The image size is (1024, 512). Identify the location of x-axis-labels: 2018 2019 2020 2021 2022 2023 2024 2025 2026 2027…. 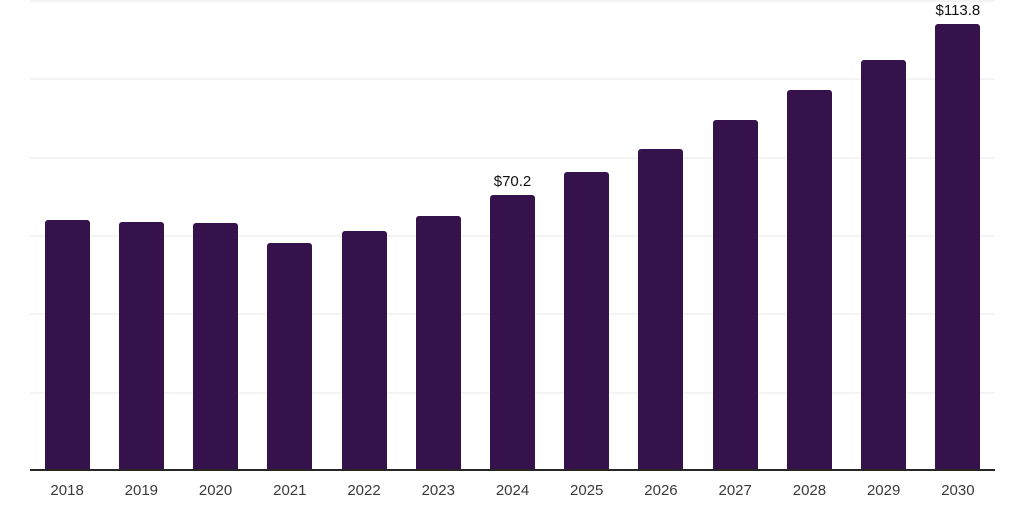
(512, 492).